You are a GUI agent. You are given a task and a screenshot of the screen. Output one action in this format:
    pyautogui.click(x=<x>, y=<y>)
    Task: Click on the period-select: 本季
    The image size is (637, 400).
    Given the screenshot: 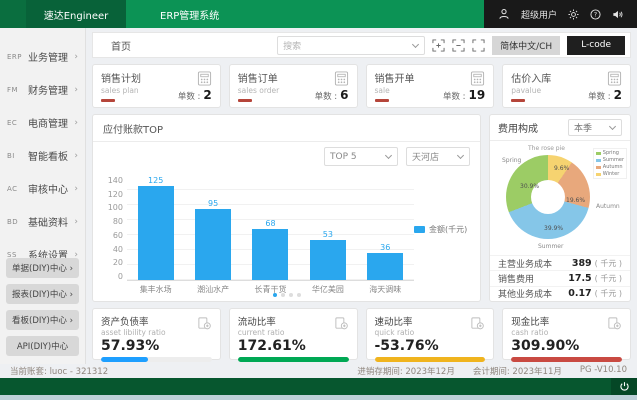 What is the action you would take?
    pyautogui.click(x=595, y=127)
    